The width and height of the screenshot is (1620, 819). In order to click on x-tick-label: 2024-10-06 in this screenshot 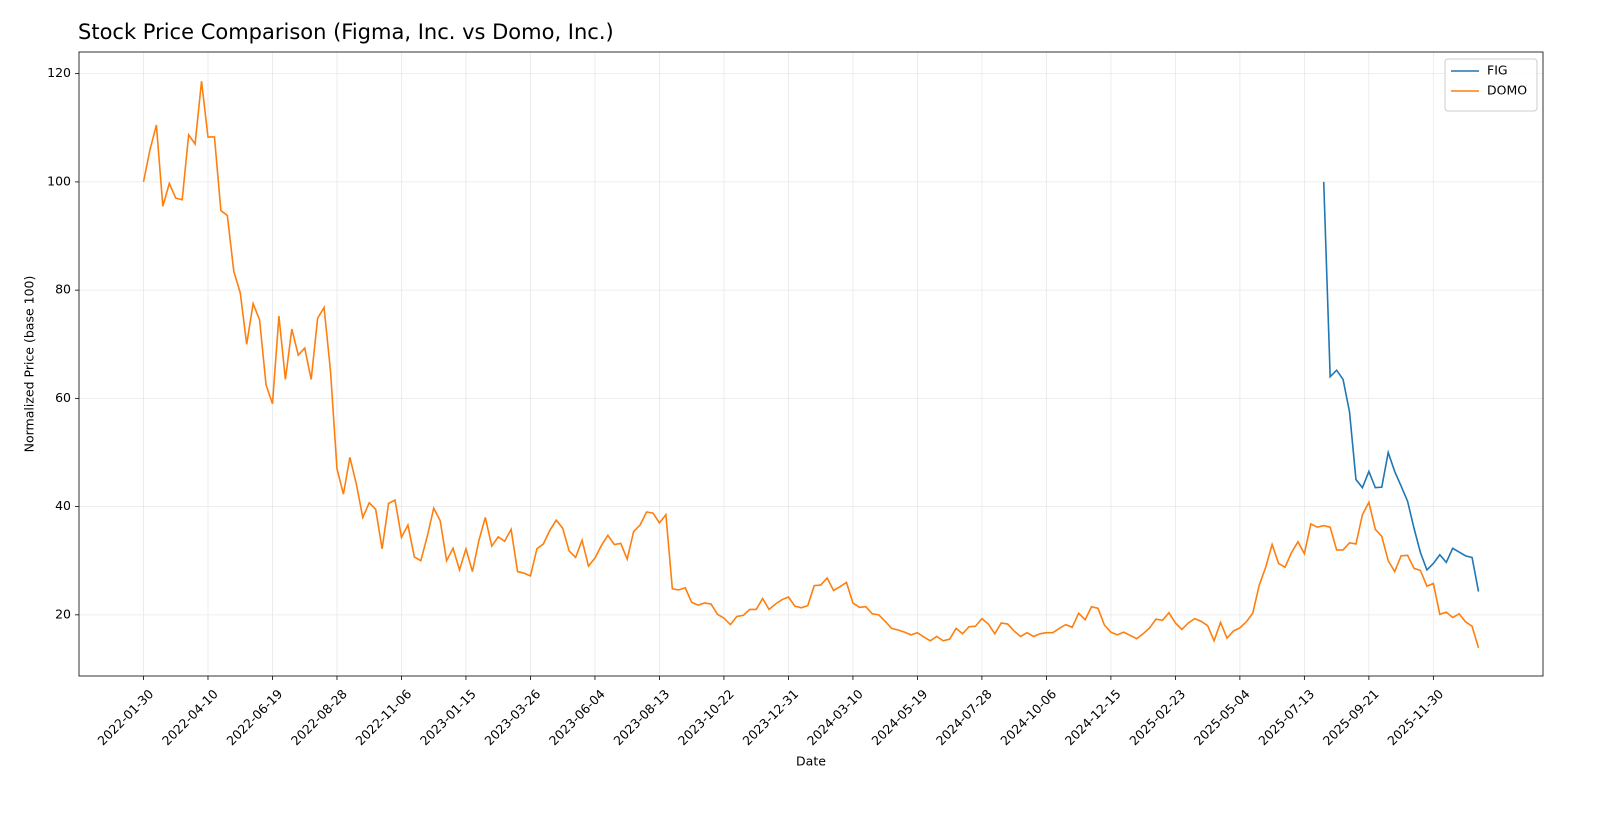, I will do `click(1028, 717)`.